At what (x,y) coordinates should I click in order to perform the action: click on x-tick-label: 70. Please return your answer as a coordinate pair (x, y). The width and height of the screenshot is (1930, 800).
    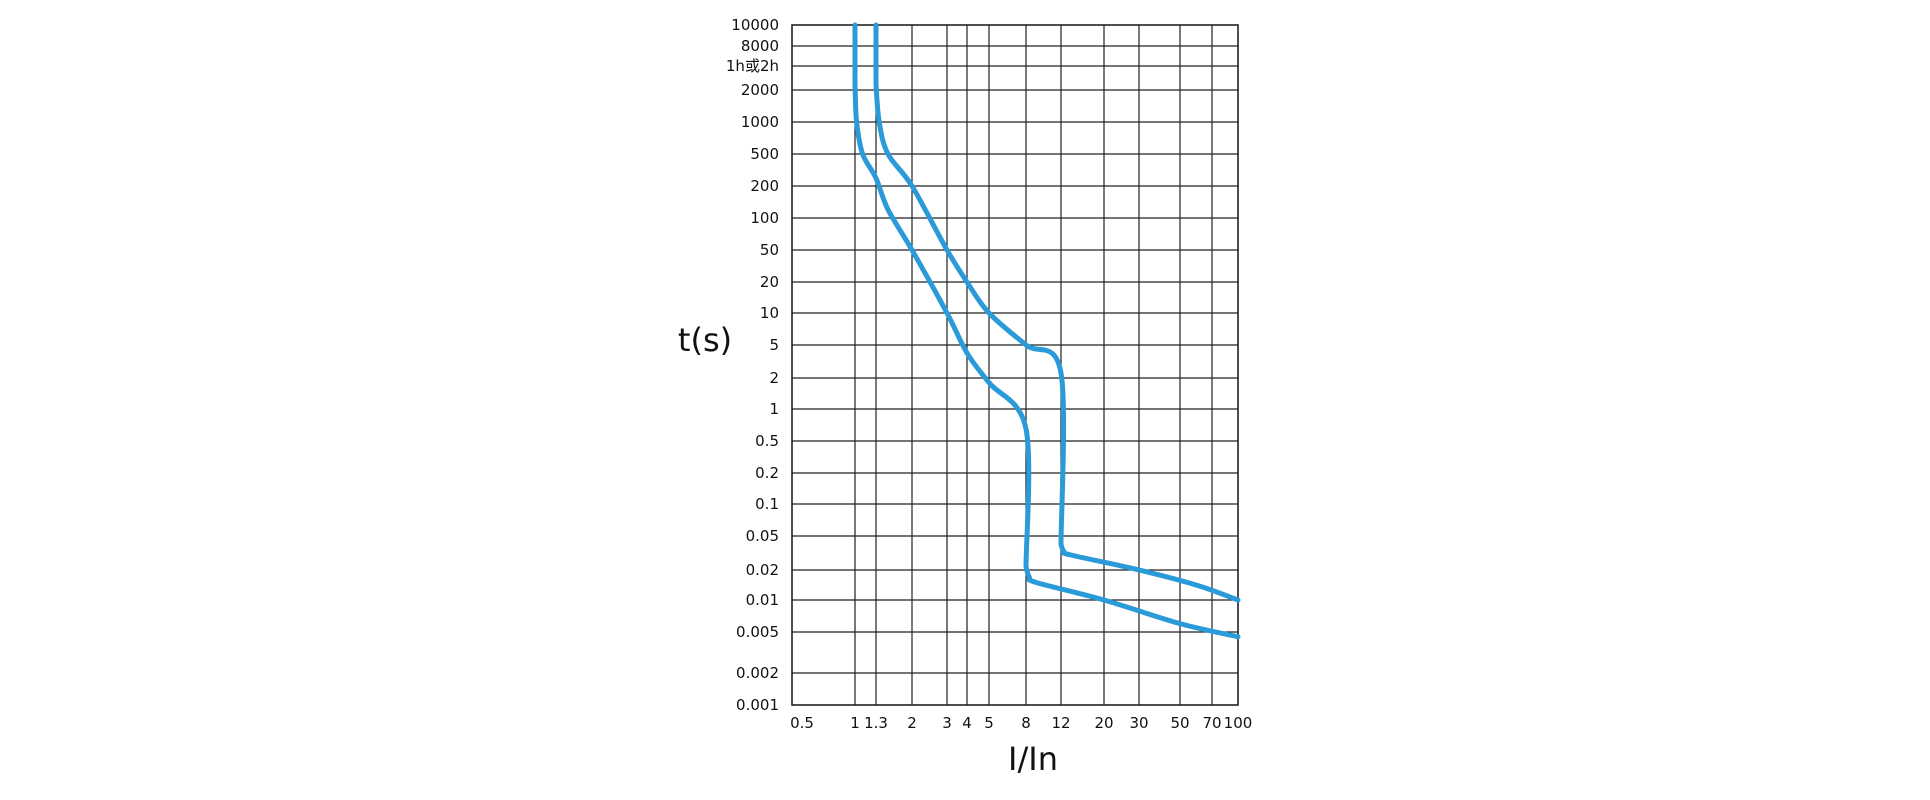
    Looking at the image, I should click on (1211, 723).